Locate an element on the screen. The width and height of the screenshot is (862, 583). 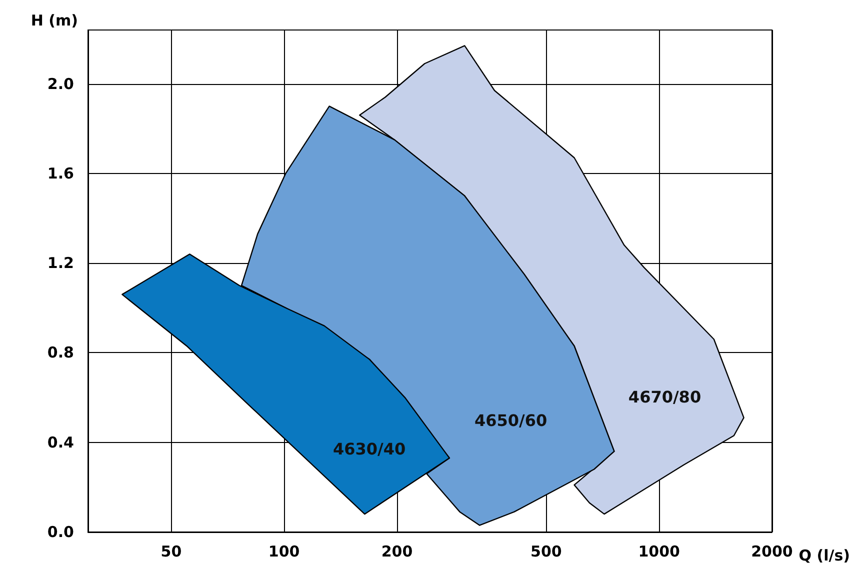
y-tick-label: 0.8 is located at coordinates (60, 353).